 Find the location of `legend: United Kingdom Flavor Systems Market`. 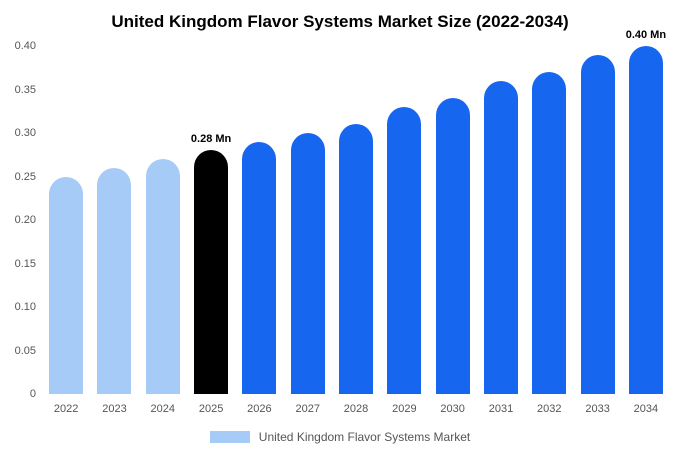

legend: United Kingdom Flavor Systems Market is located at coordinates (340, 437).